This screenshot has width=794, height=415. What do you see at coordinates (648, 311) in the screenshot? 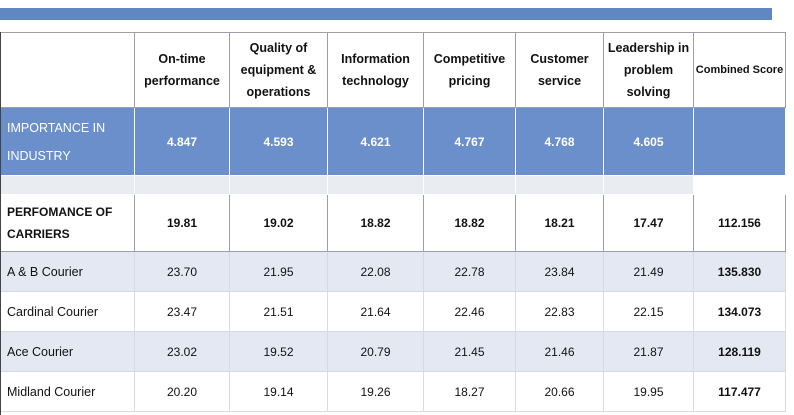
I see `score-cell: 22.15` at bounding box center [648, 311].